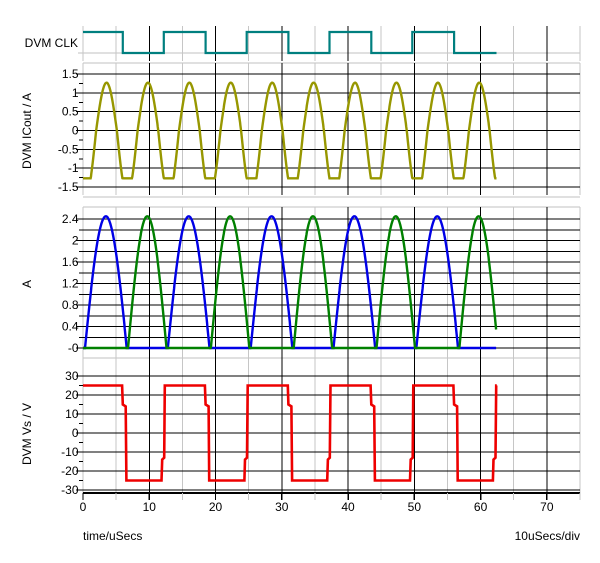  I want to click on trace-dvm-icout, so click(290, 130).